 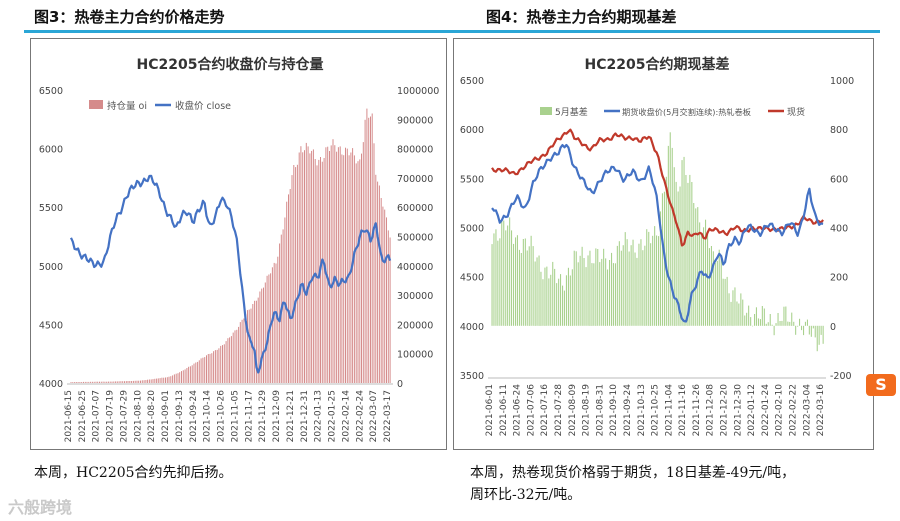 I want to click on x-tick-label: 2021-11-29, so click(x=263, y=416).